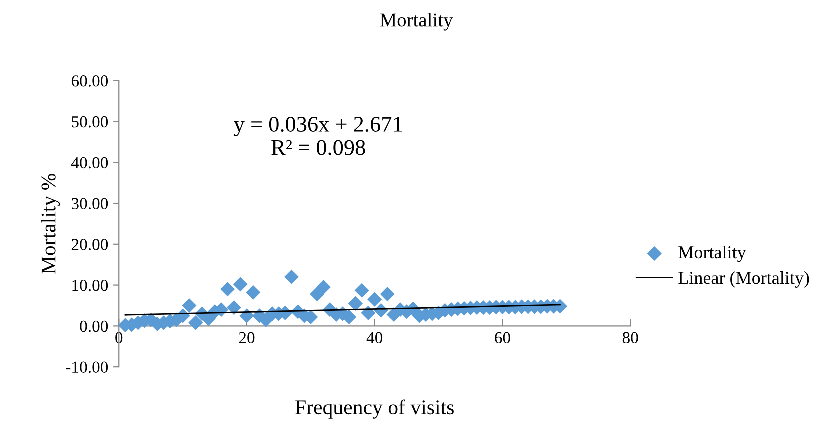 This screenshot has height=437, width=833. Describe the element at coordinates (90, 244) in the screenshot. I see `y-tick-label: 20.00` at that location.